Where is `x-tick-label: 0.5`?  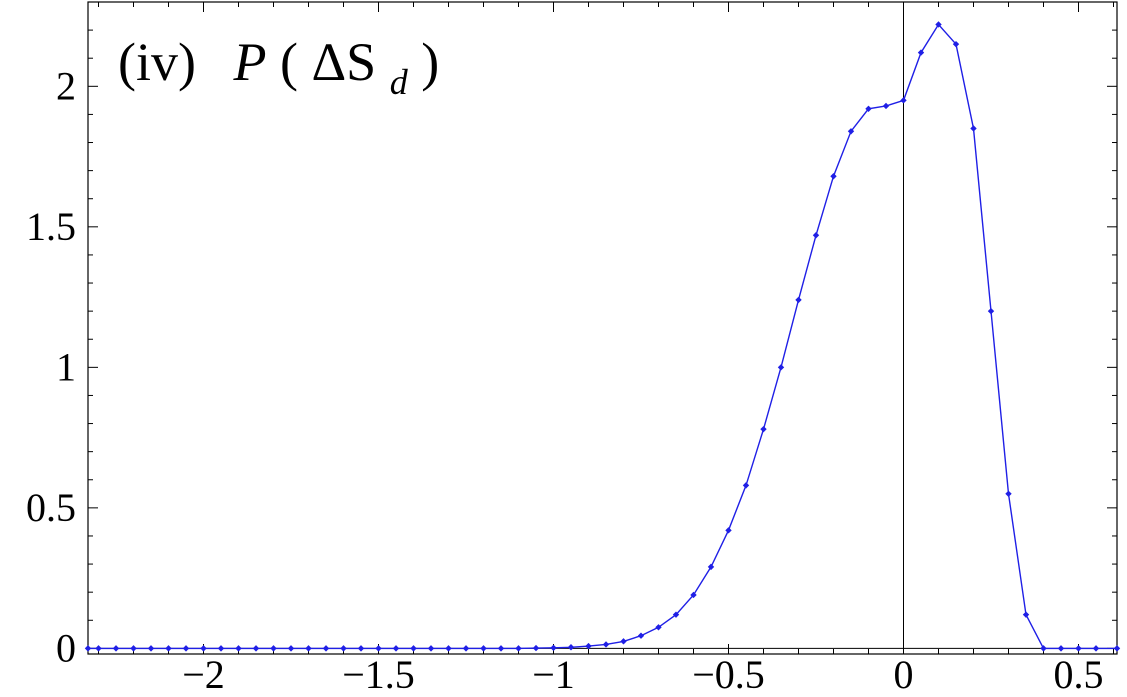 x-tick-label: 0.5 is located at coordinates (1079, 674).